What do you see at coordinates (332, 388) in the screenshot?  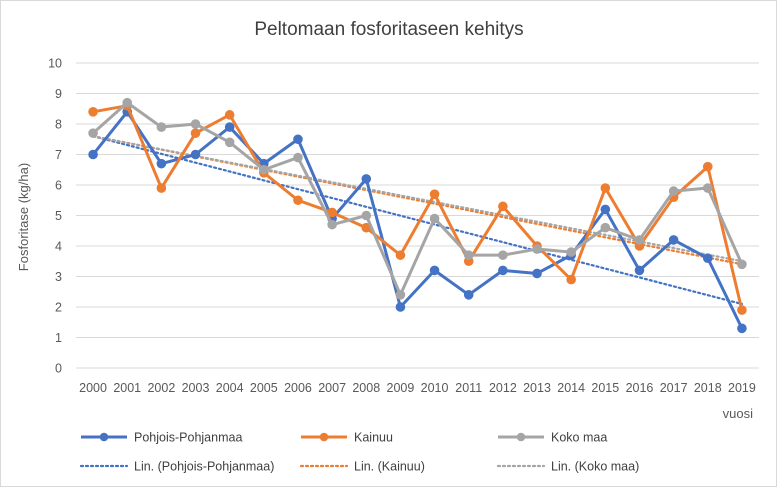 I see `x-tick-label: 2007` at bounding box center [332, 388].